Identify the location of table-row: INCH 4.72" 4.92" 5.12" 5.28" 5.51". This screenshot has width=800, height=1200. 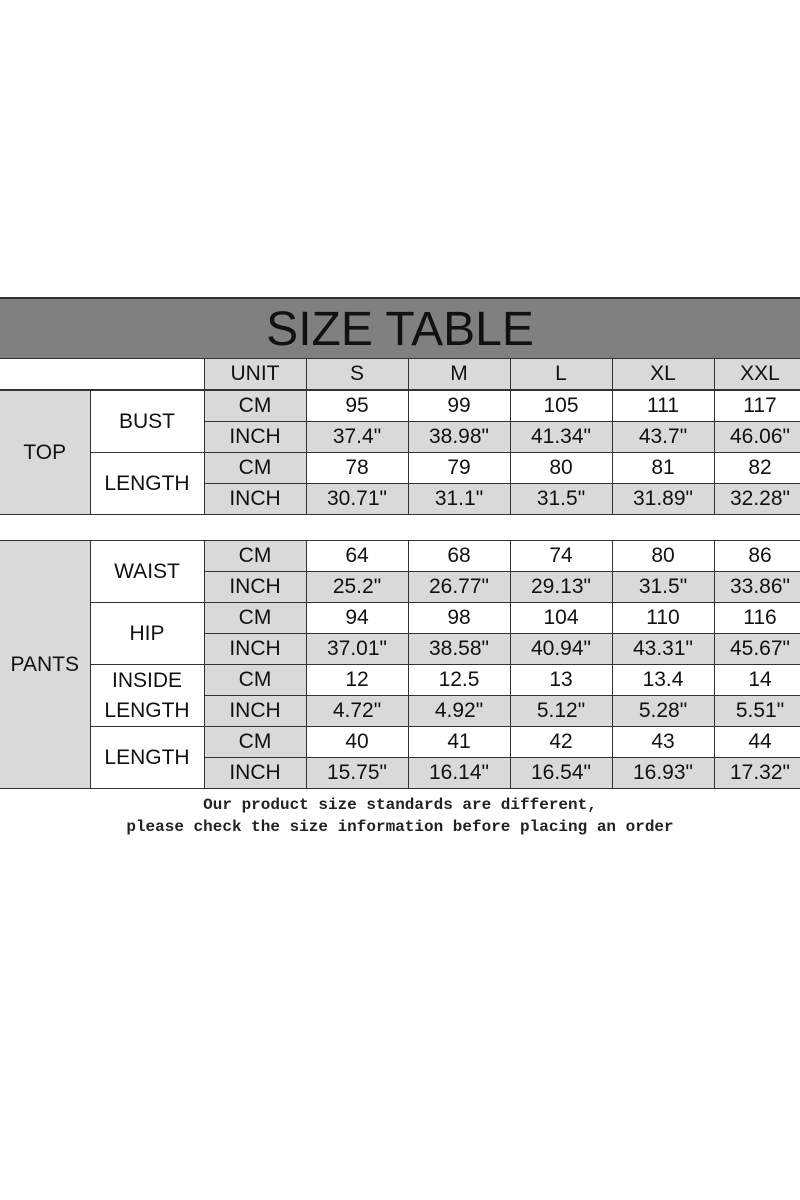
(400, 711).